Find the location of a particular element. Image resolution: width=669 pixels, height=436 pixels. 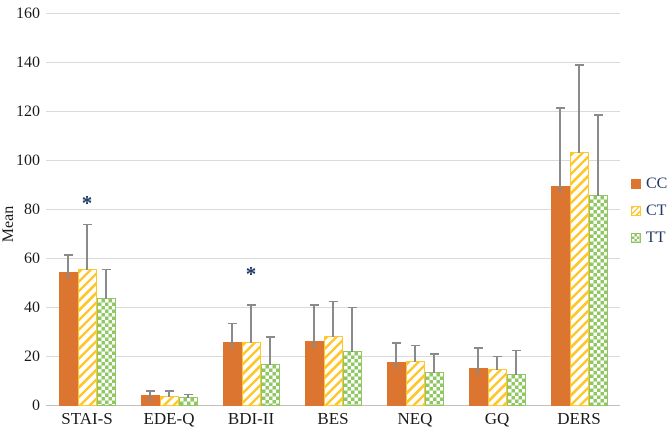

category-label-stai-s: STAI-S is located at coordinates (87, 418).